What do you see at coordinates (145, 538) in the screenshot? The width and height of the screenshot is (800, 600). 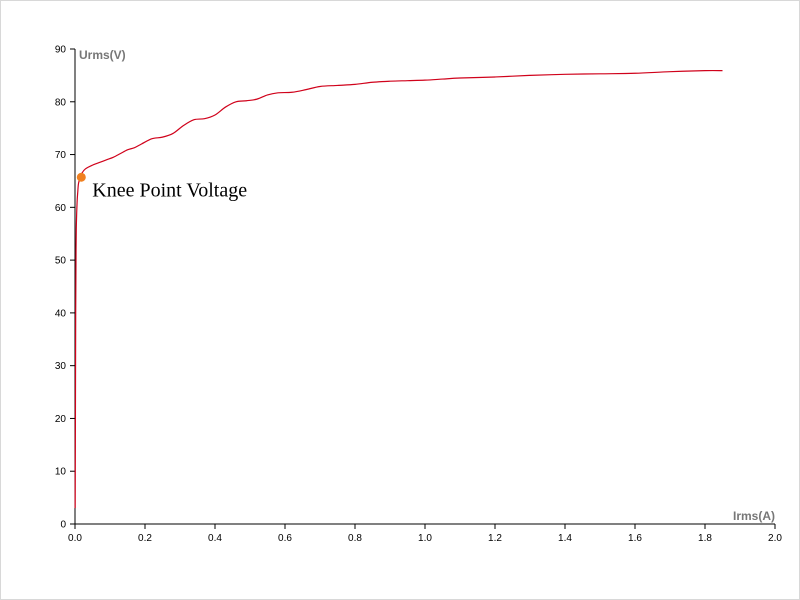 I see `x-tick-label: 0.2` at bounding box center [145, 538].